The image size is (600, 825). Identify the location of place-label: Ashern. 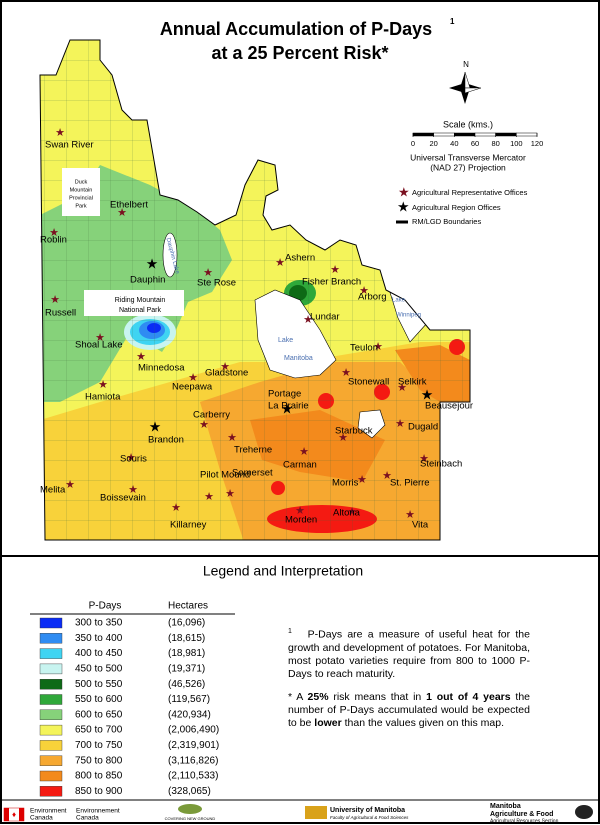
(300, 258).